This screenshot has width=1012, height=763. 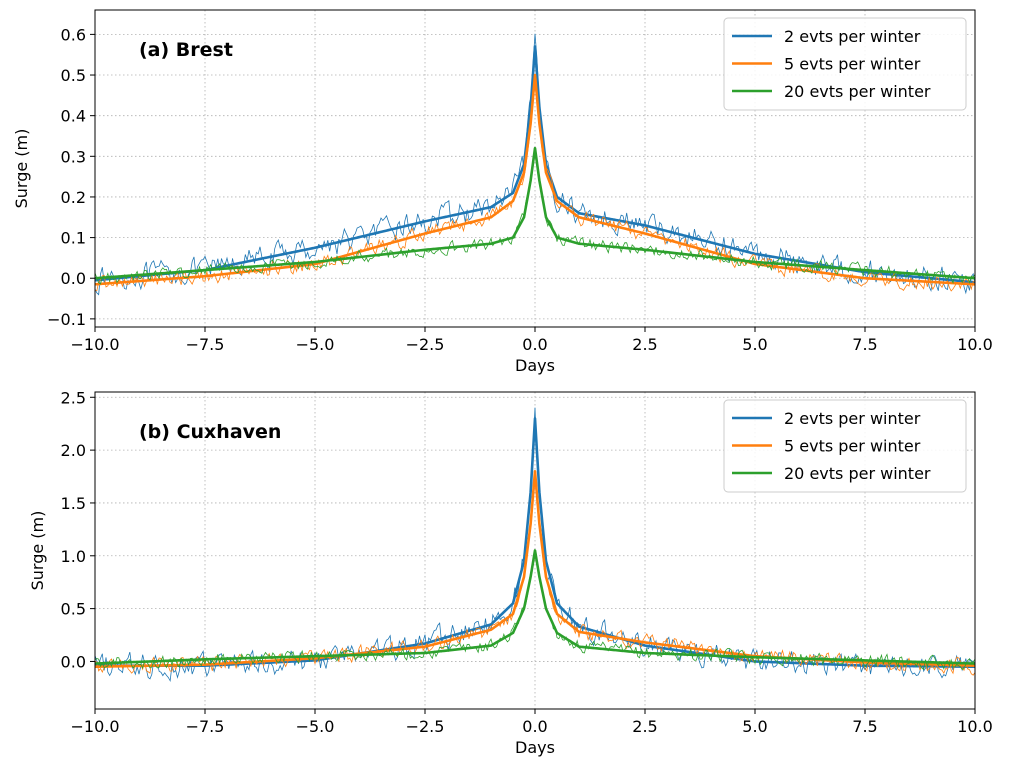 What do you see at coordinates (73, 34) in the screenshot?
I see `y-tick-label: 0.6` at bounding box center [73, 34].